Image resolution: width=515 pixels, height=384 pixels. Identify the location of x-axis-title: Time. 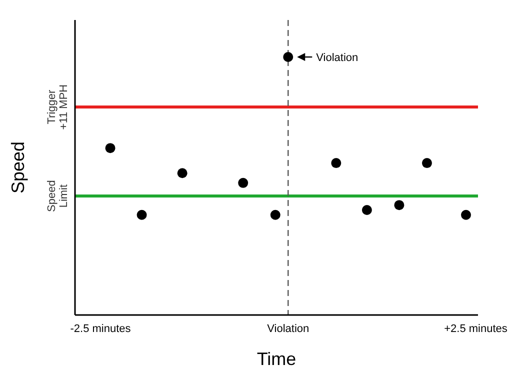
(276, 359).